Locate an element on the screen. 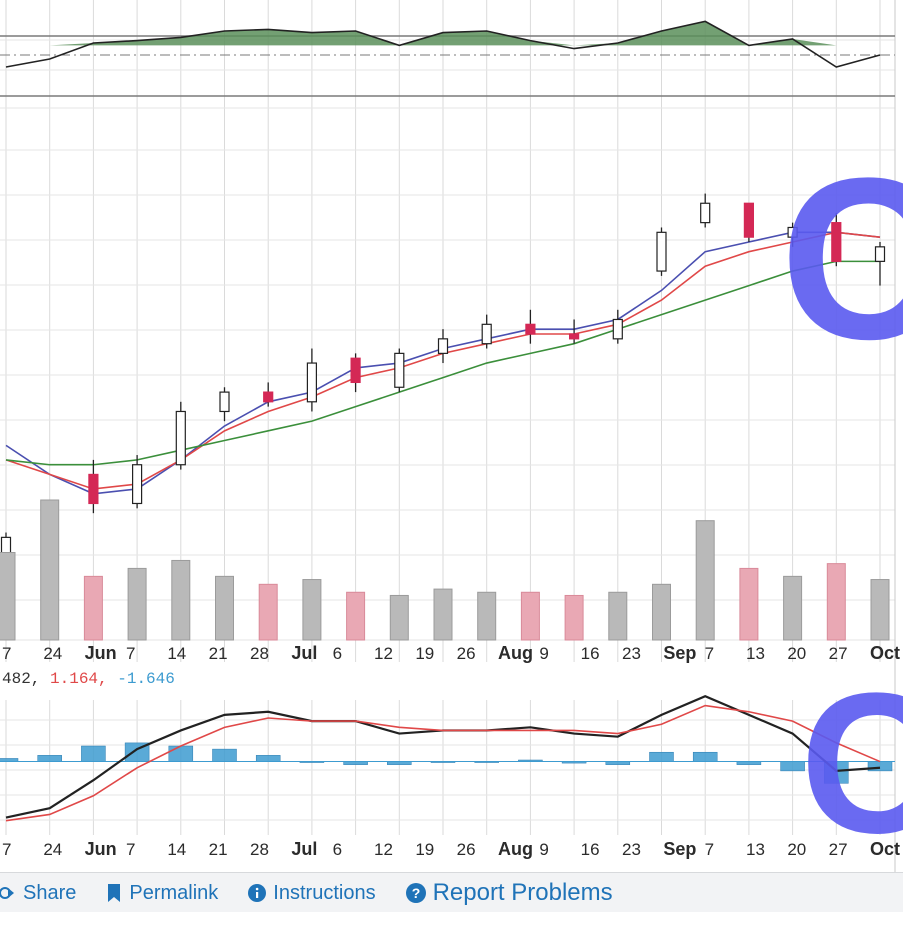 The width and height of the screenshot is (903, 926). relative-strength-panel is located at coordinates (447, 58).